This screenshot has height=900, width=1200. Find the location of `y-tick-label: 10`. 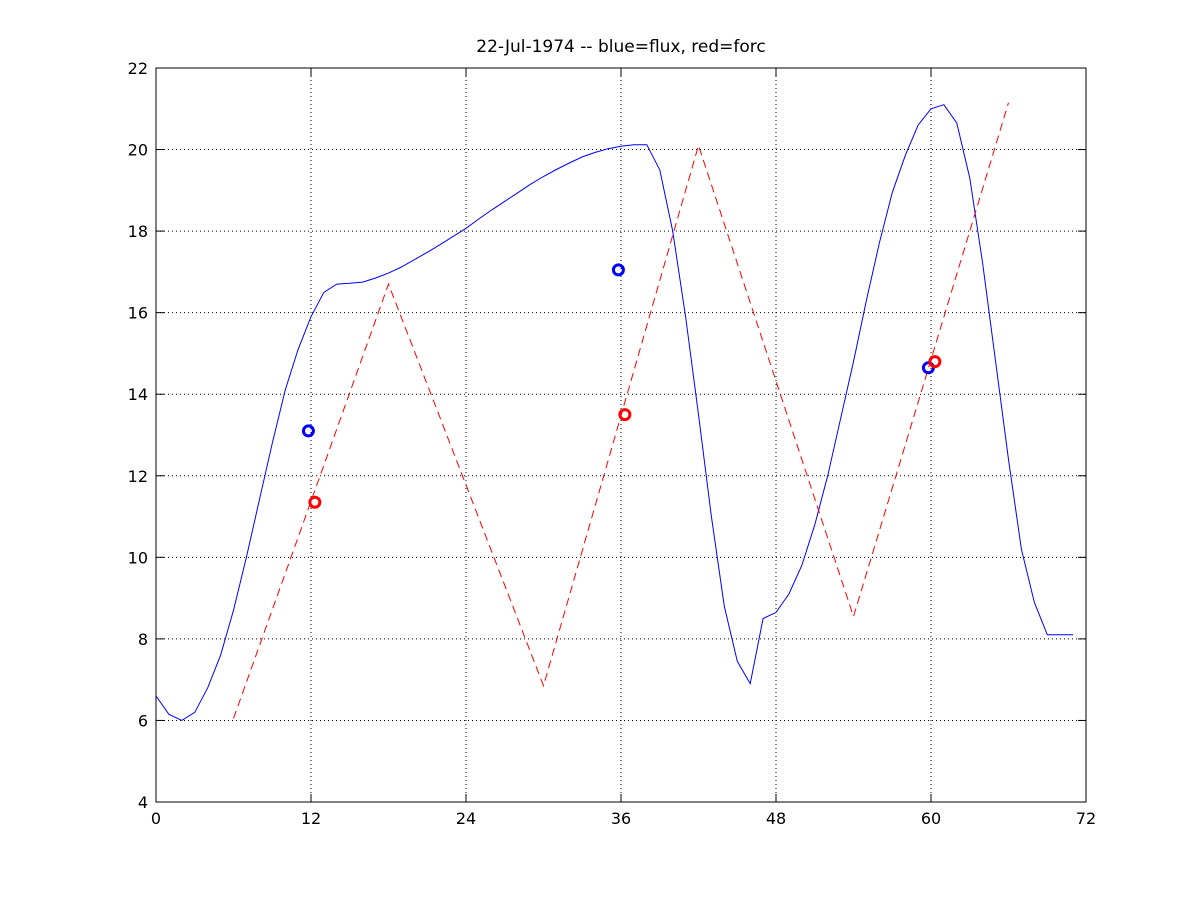

y-tick-label: 10 is located at coordinates (138, 557).